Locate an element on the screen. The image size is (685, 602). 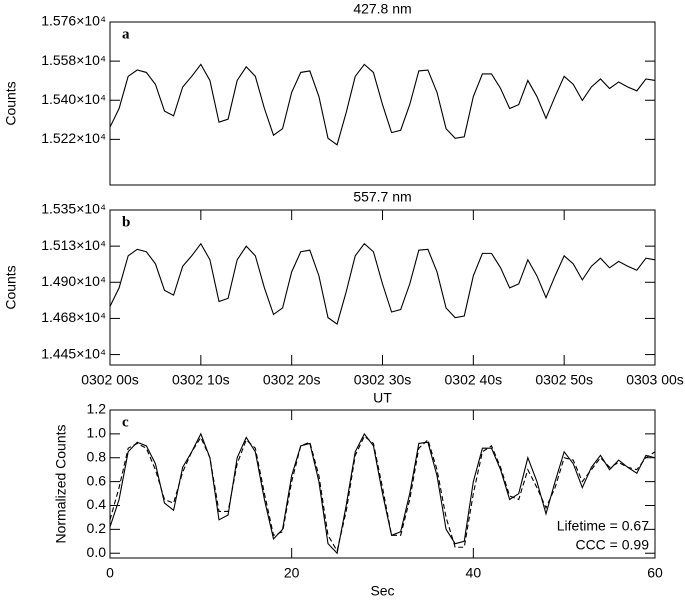
x-tick-label: 0302 50s is located at coordinates (564, 380).